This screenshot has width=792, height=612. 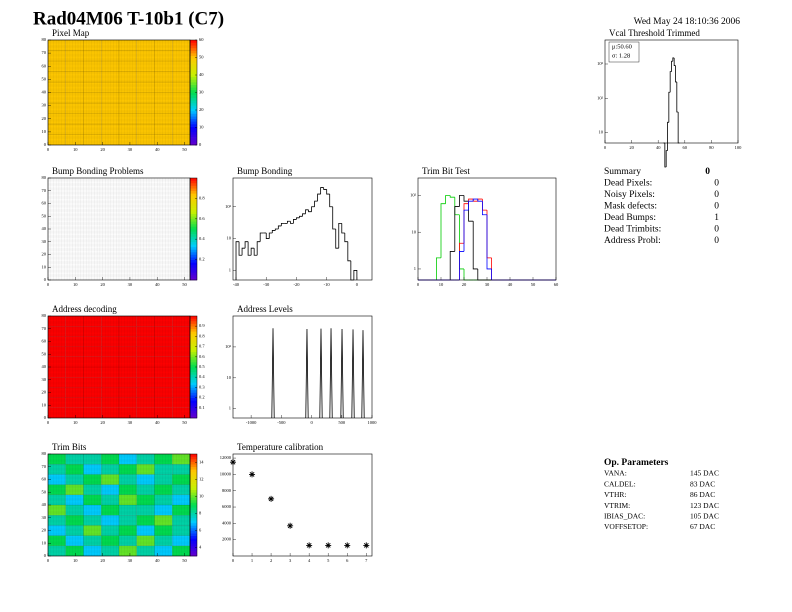 What do you see at coordinates (202, 386) in the screenshot?
I see `z-tick-label: 0.3` at bounding box center [202, 386].